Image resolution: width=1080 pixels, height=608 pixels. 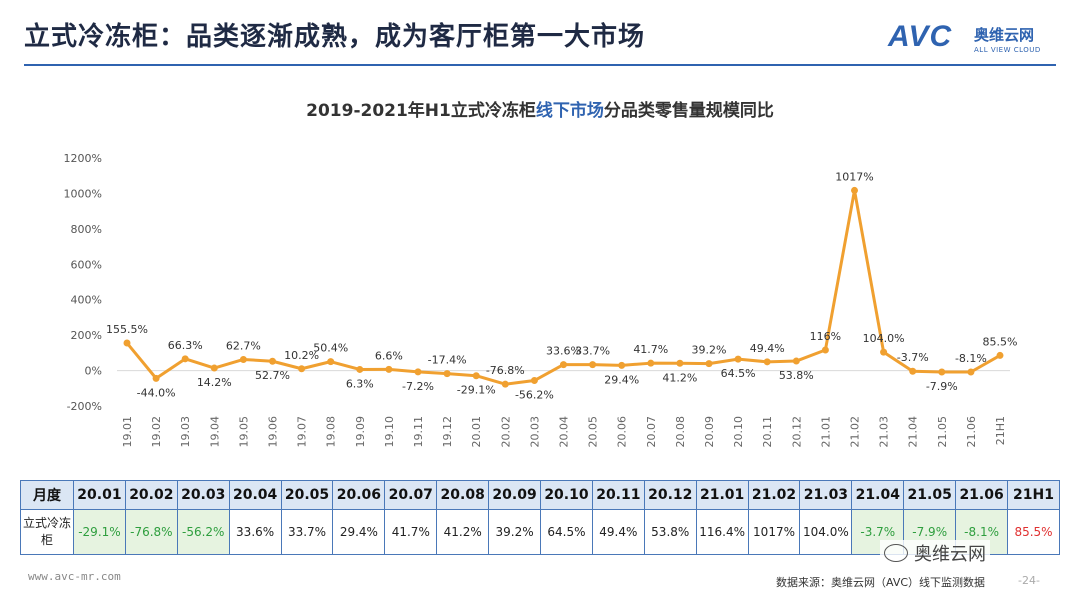 What do you see at coordinates (418, 432) in the screenshot?
I see `x-tick-label: 19.11` at bounding box center [418, 432].